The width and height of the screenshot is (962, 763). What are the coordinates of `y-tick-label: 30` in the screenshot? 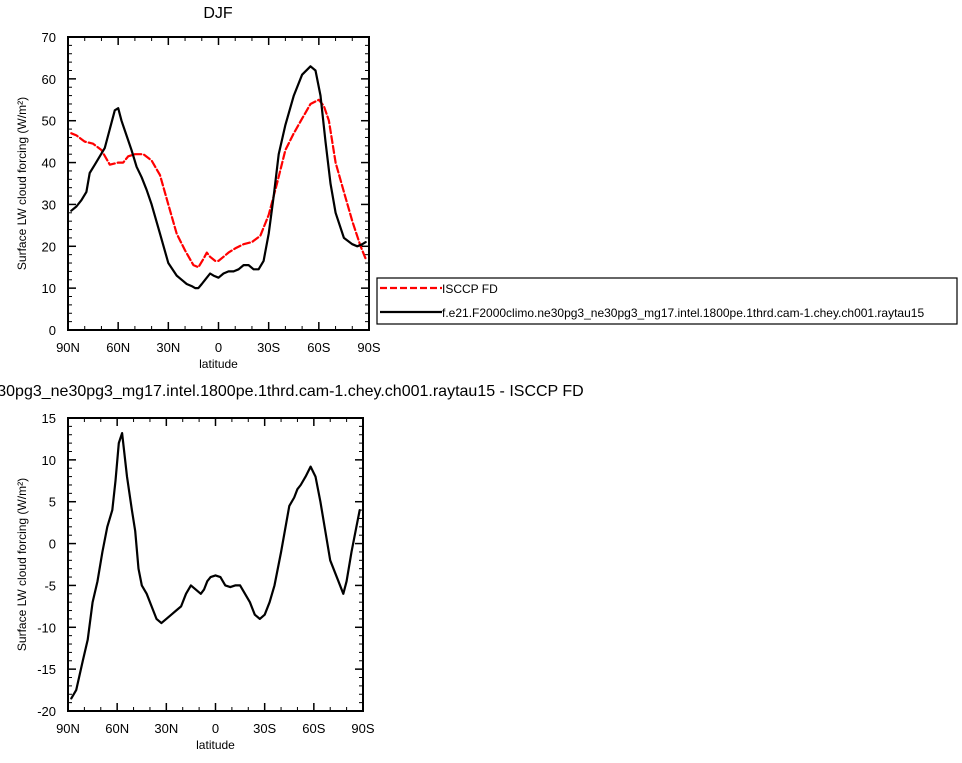 It's located at (49, 204).